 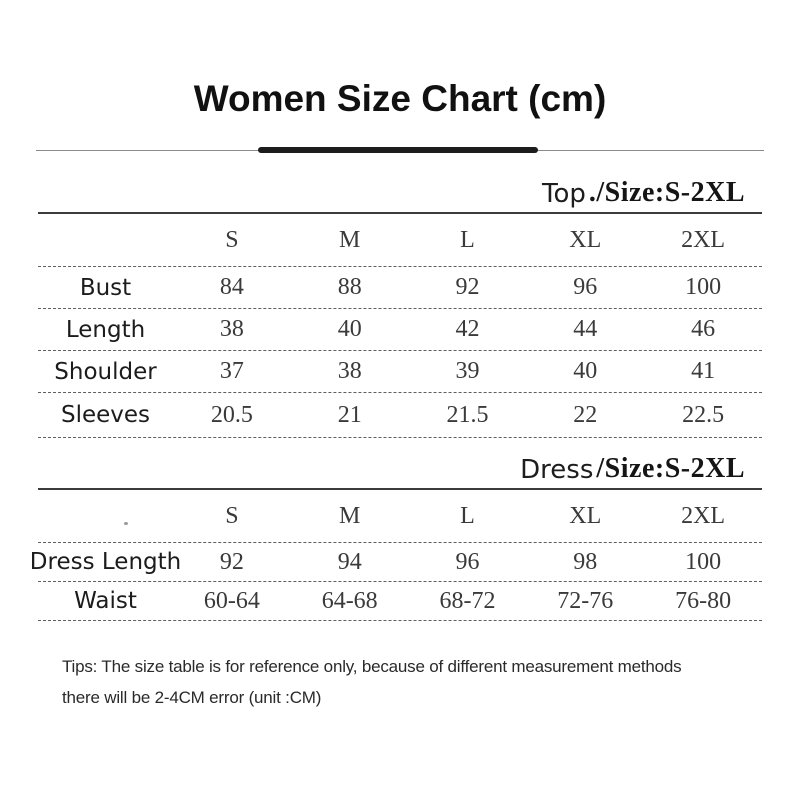 I want to click on row-label: Shoulder, so click(x=105, y=371).